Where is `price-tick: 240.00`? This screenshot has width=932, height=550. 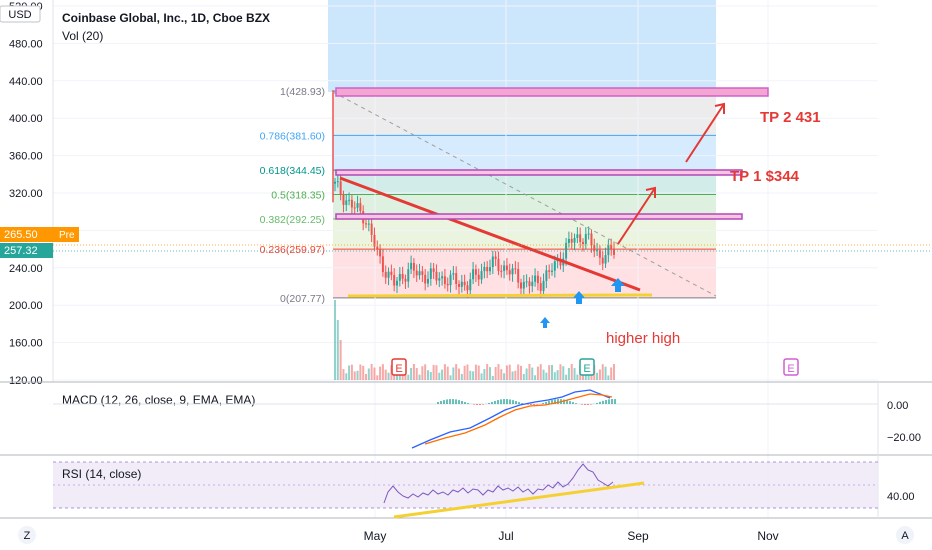 price-tick: 240.00 is located at coordinates (26, 269).